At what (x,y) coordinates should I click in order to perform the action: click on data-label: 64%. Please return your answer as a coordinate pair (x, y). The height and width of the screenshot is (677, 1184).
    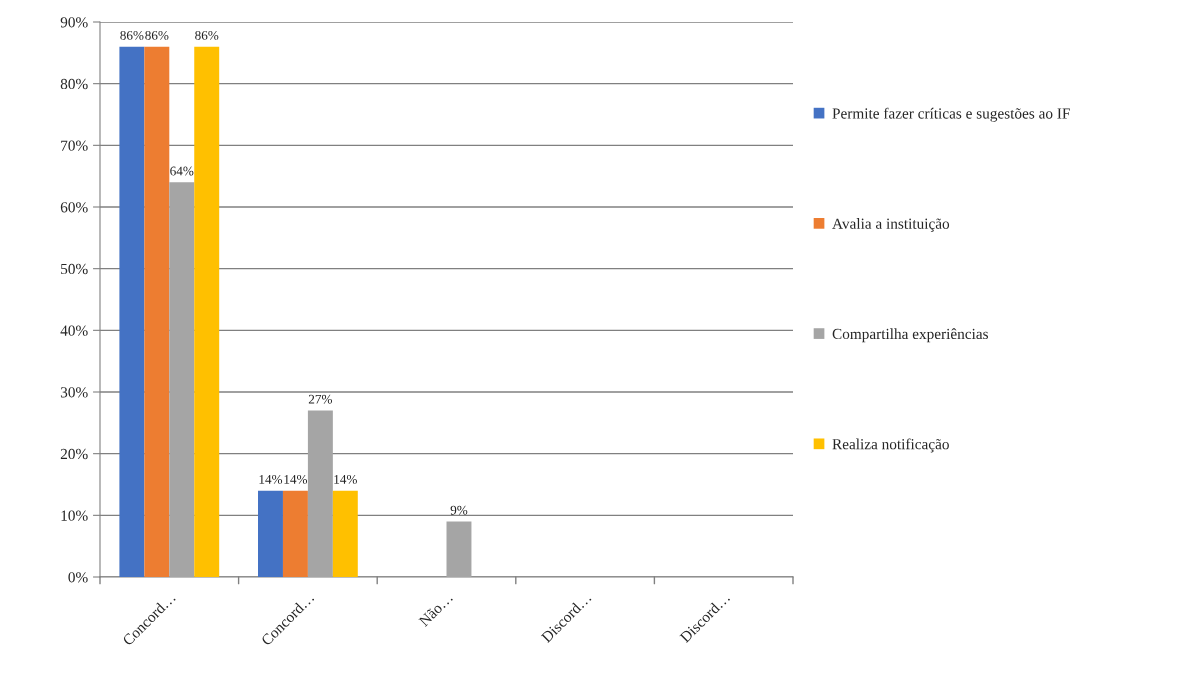
    Looking at the image, I should click on (182, 171).